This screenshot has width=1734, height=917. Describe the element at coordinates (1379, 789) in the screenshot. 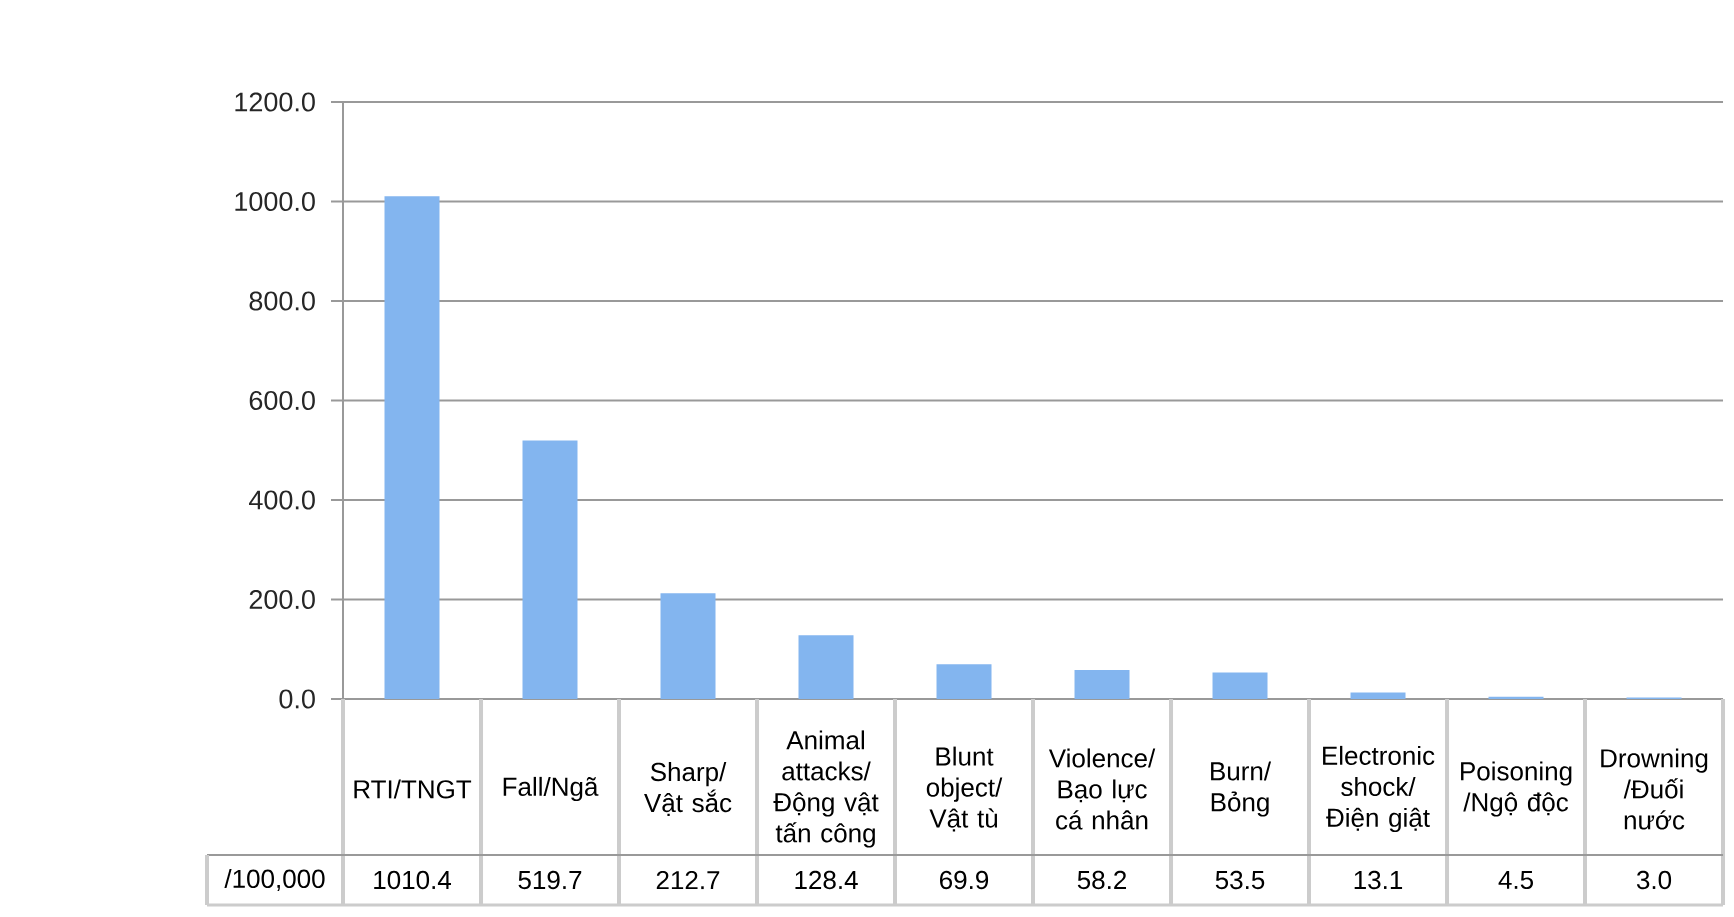

I see `x-tick-label: Electronic shock/ Điện giật` at that location.